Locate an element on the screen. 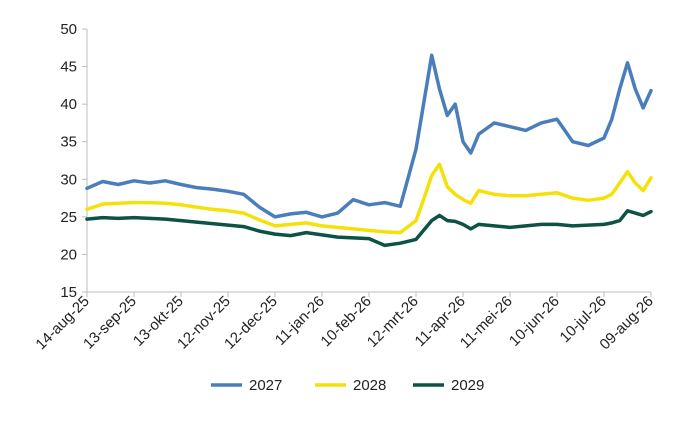  series-line-2028 is located at coordinates (369, 198).